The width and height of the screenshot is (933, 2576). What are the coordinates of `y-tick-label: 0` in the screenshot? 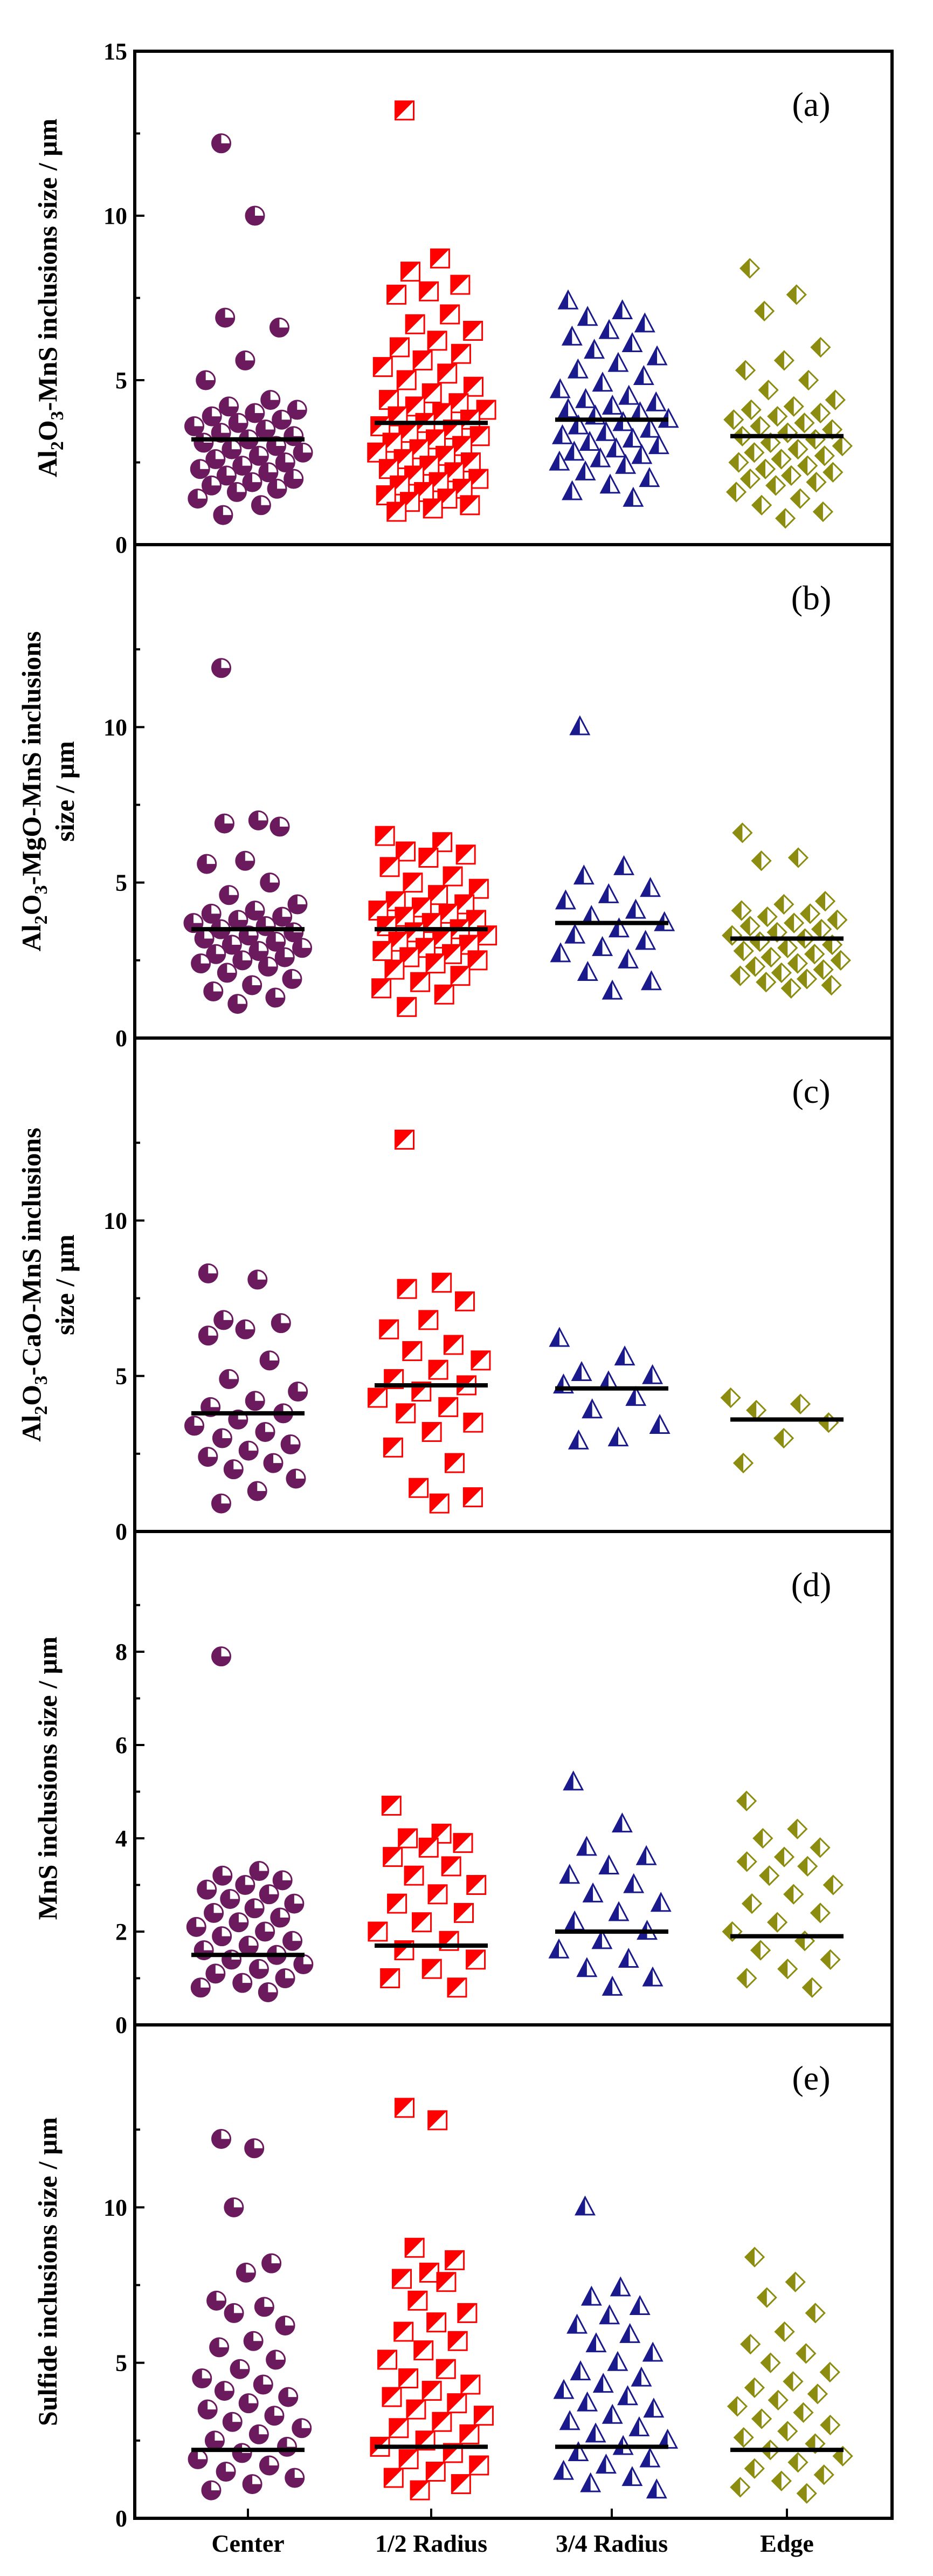 It's located at (121, 2518).